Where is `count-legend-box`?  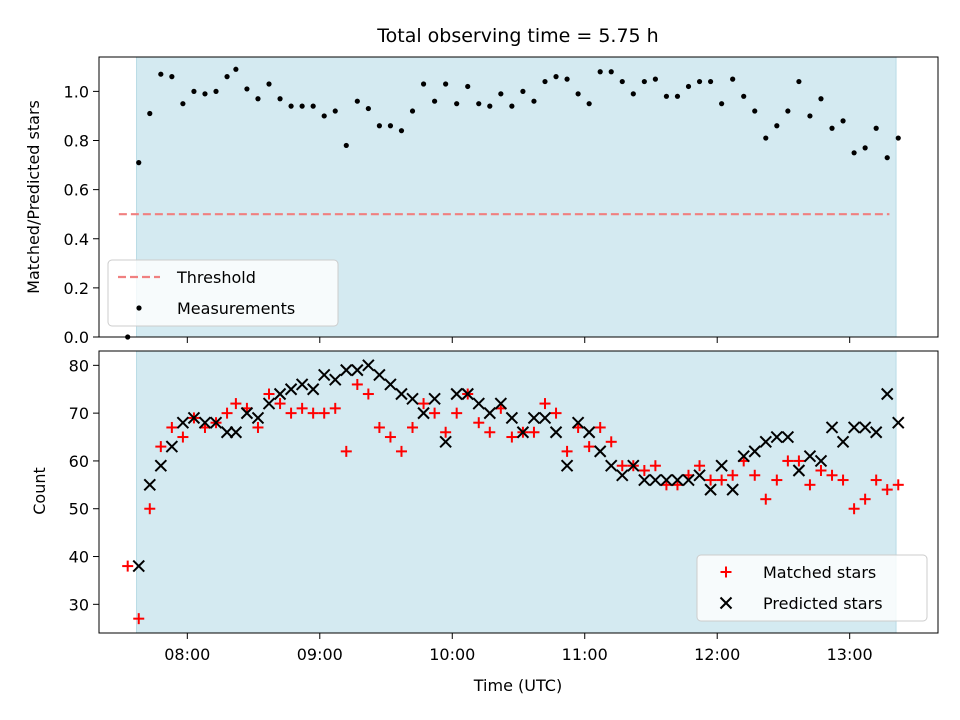 count-legend-box is located at coordinates (812, 588).